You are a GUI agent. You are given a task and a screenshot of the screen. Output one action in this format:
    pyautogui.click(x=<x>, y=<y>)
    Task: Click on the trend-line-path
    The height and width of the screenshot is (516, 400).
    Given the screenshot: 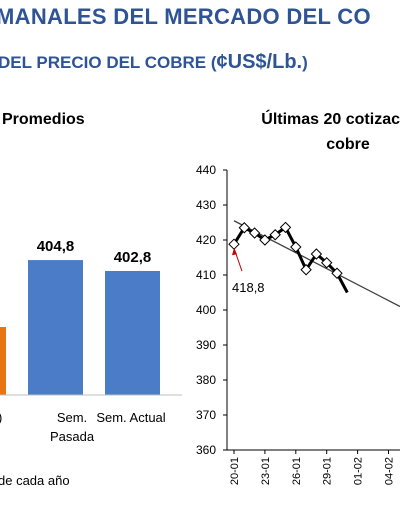 What is the action you would take?
    pyautogui.click(x=316, y=264)
    